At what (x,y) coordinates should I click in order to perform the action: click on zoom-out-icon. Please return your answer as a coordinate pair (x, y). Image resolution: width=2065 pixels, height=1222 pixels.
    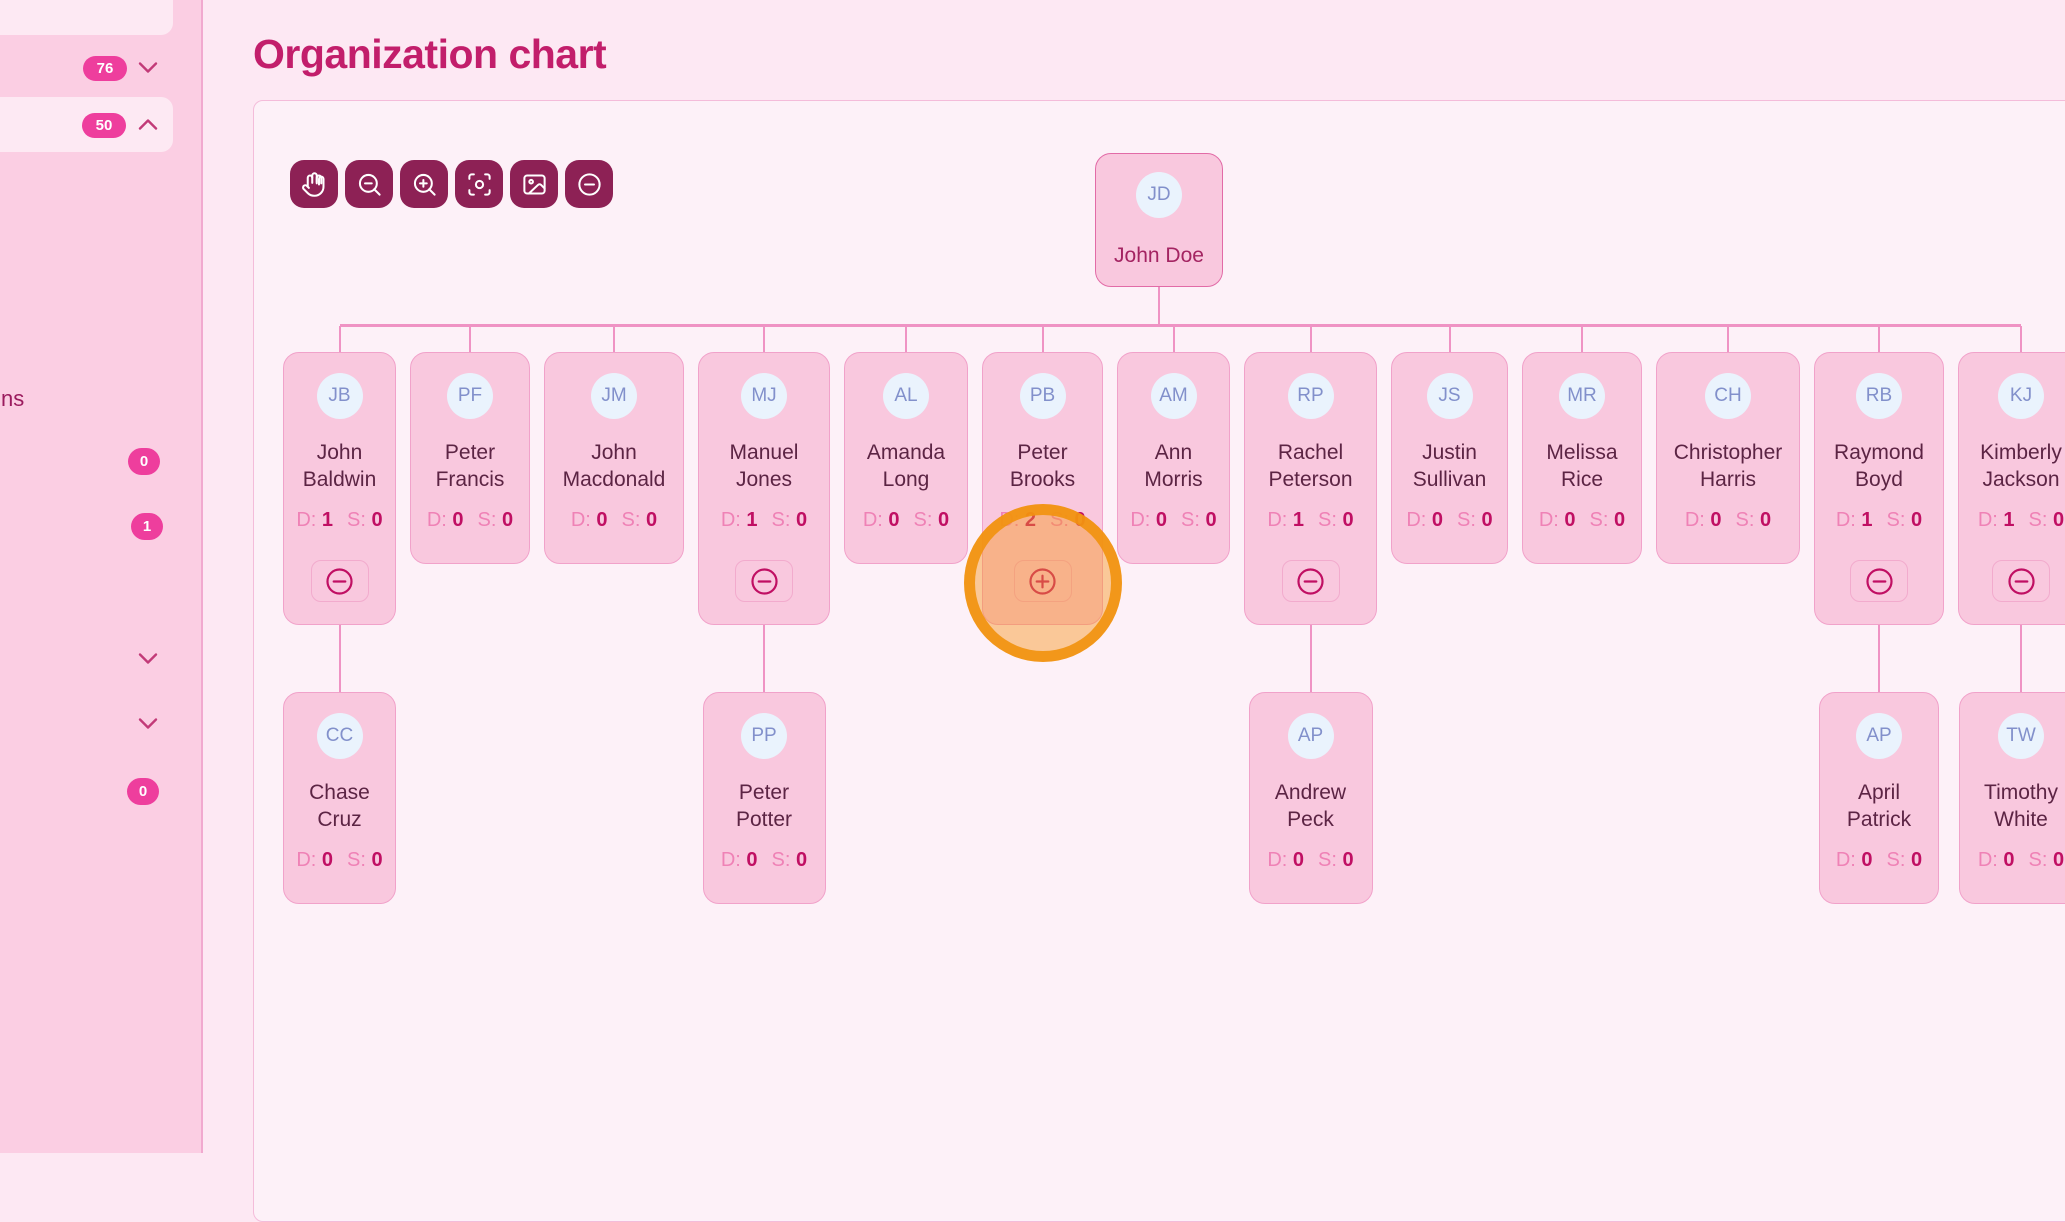
    Looking at the image, I should click on (369, 184).